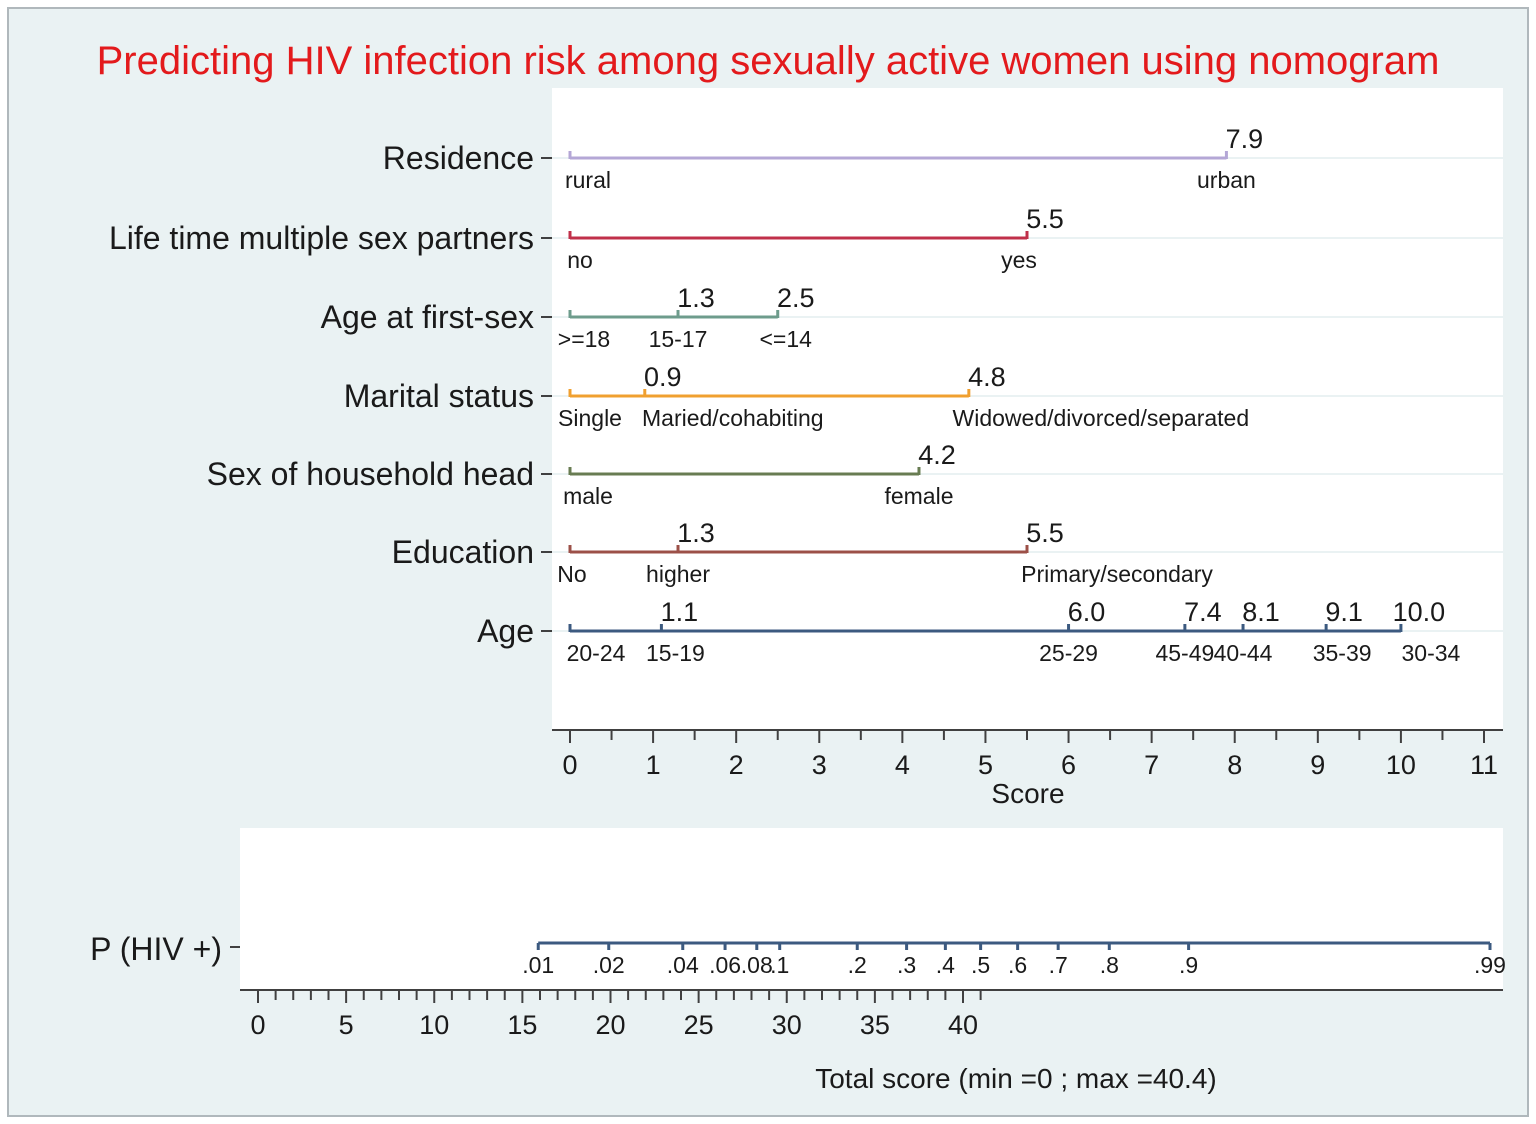 This screenshot has height=1124, width=1536. Describe the element at coordinates (346, 1025) in the screenshot. I see `total-tick-label: 5` at that location.